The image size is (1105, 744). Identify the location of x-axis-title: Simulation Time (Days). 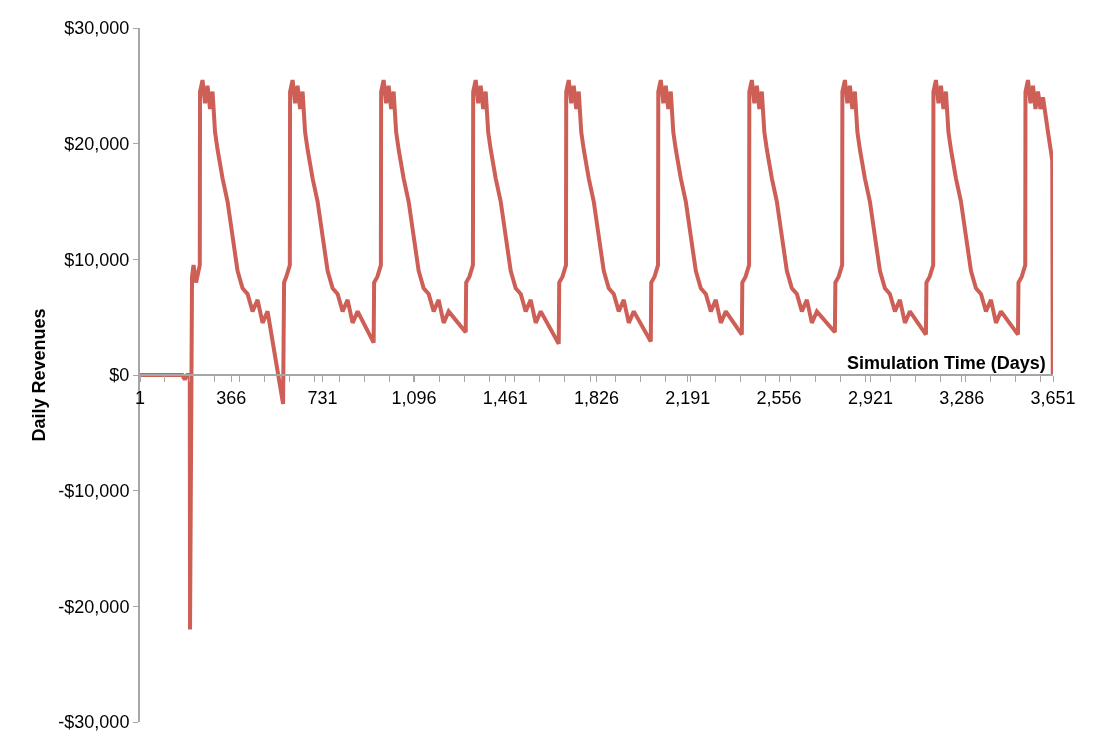
(946, 363).